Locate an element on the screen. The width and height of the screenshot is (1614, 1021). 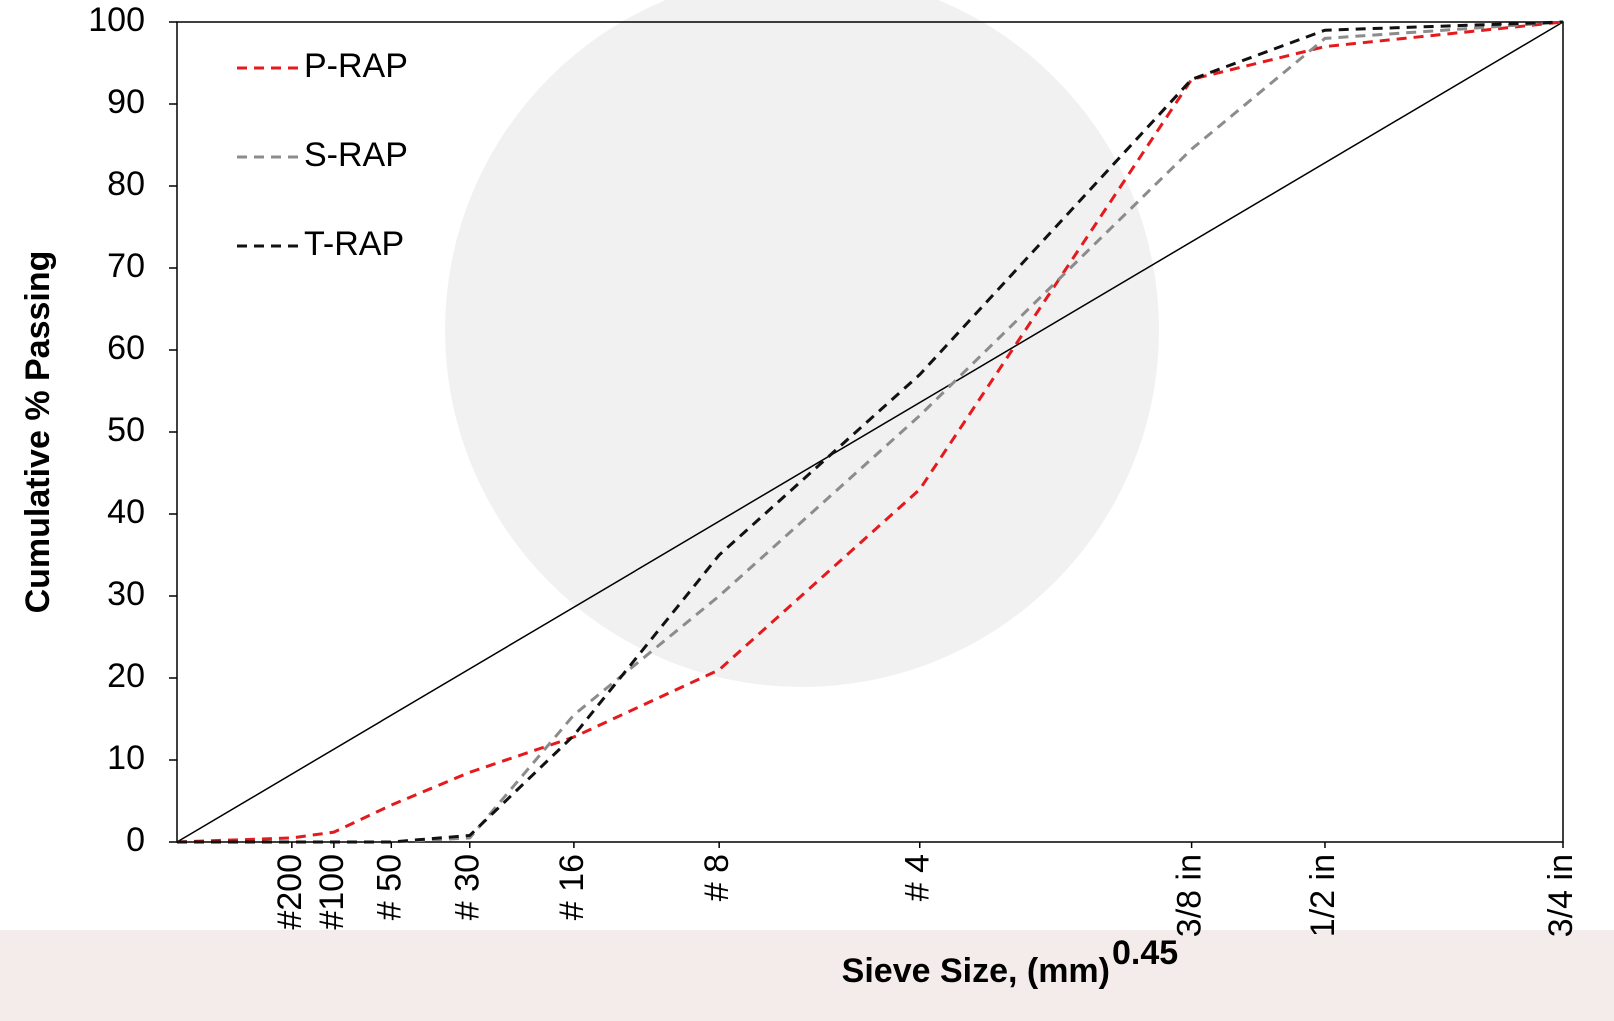
y-tick-label: 0 is located at coordinates (135, 840).